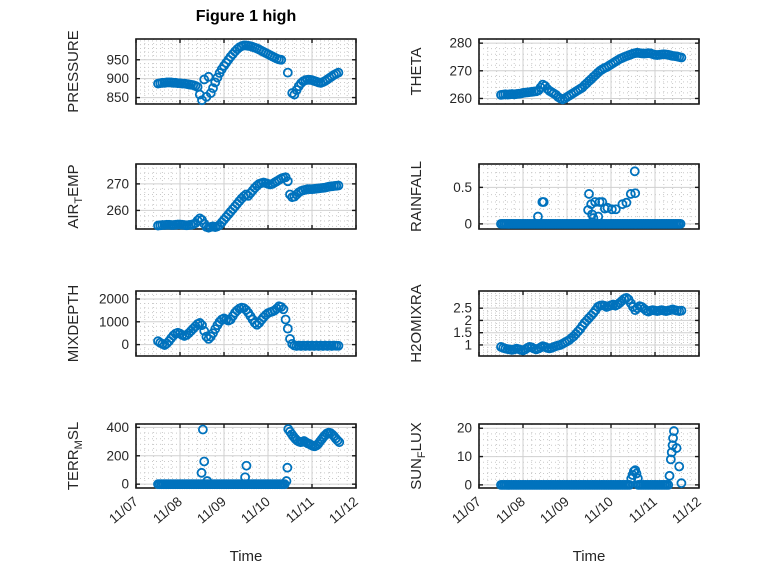 This screenshot has height=583, width=778. Describe the element at coordinates (554, 71) in the screenshot. I see `subplot-theta: 260 270 280 THETA` at that location.